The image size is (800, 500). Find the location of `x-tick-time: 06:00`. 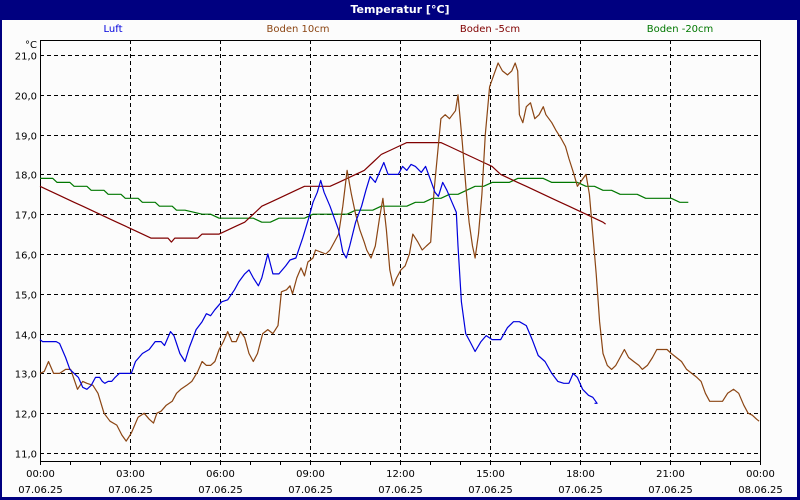

x-tick-time: 06:00 is located at coordinates (220, 474).